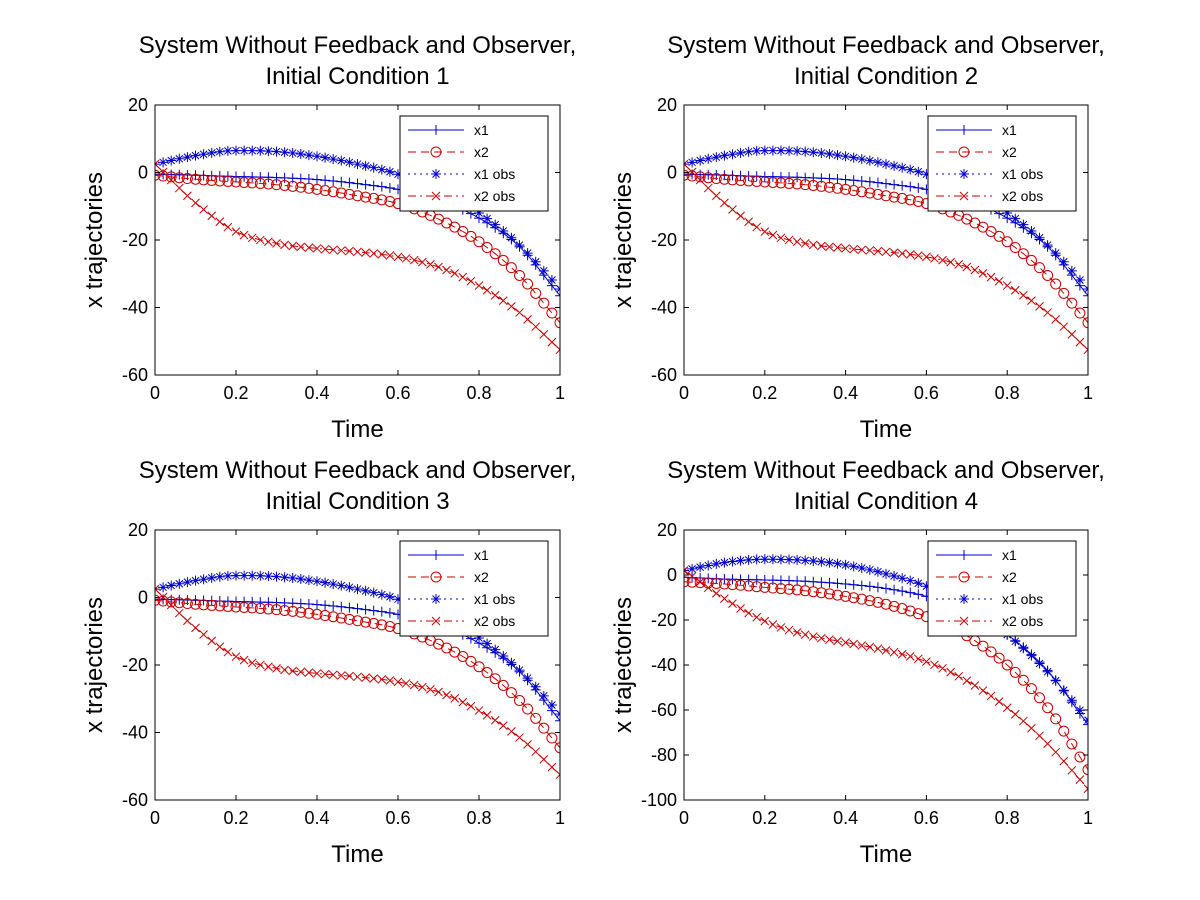  Describe the element at coordinates (1022, 599) in the screenshot. I see `legend-label: x1 obs` at that location.